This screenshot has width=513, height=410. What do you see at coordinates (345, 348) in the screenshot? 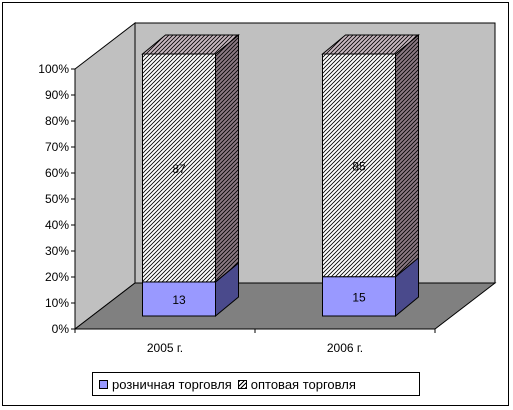
I see `x-tick-label: 2006 г.` at bounding box center [345, 348].